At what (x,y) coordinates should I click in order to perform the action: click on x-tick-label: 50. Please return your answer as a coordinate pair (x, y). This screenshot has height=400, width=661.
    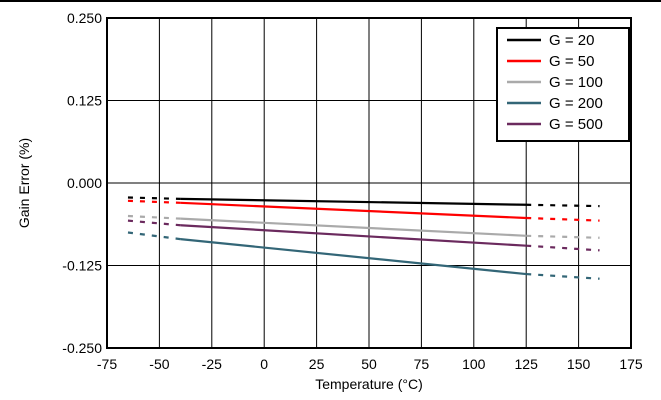
    Looking at the image, I should click on (369, 364).